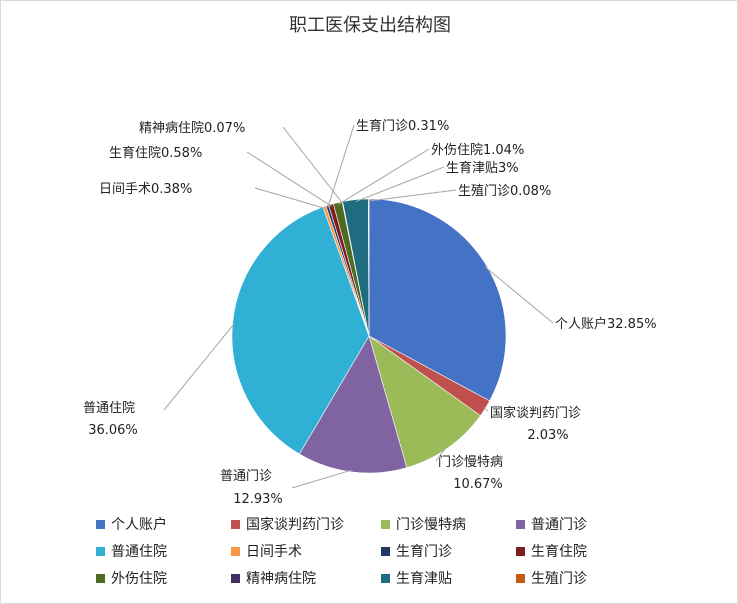  I want to click on data-label-2: 国家谈判药门诊 2.03%, so click(535, 424).